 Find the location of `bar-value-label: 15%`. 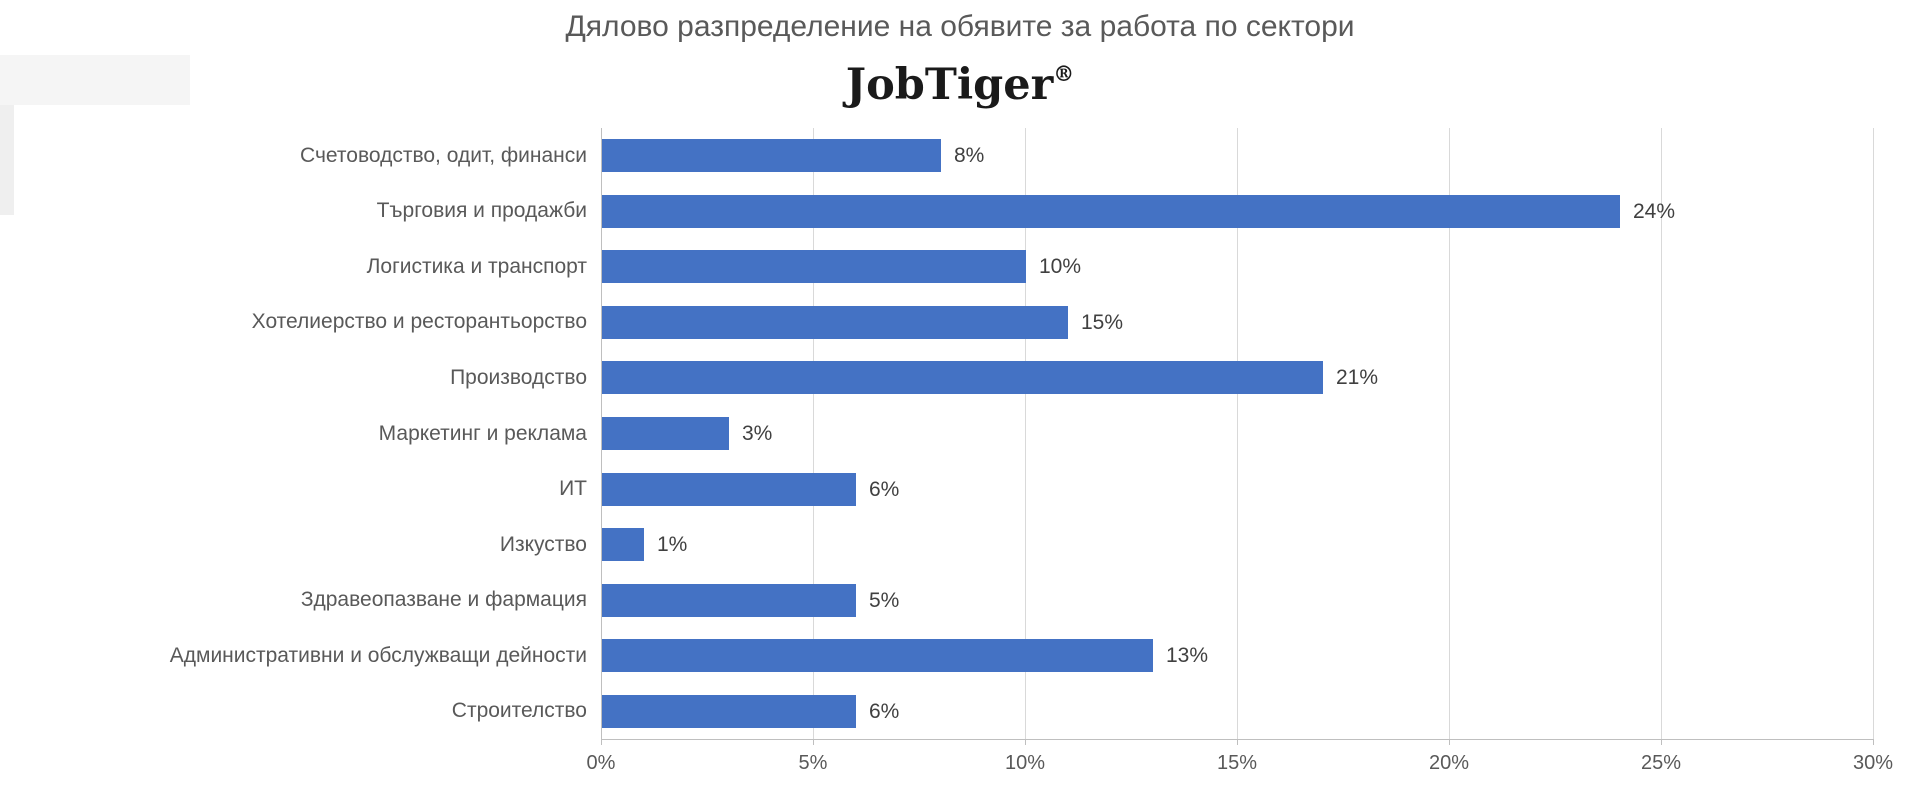

bar-value-label: 15% is located at coordinates (1102, 322).